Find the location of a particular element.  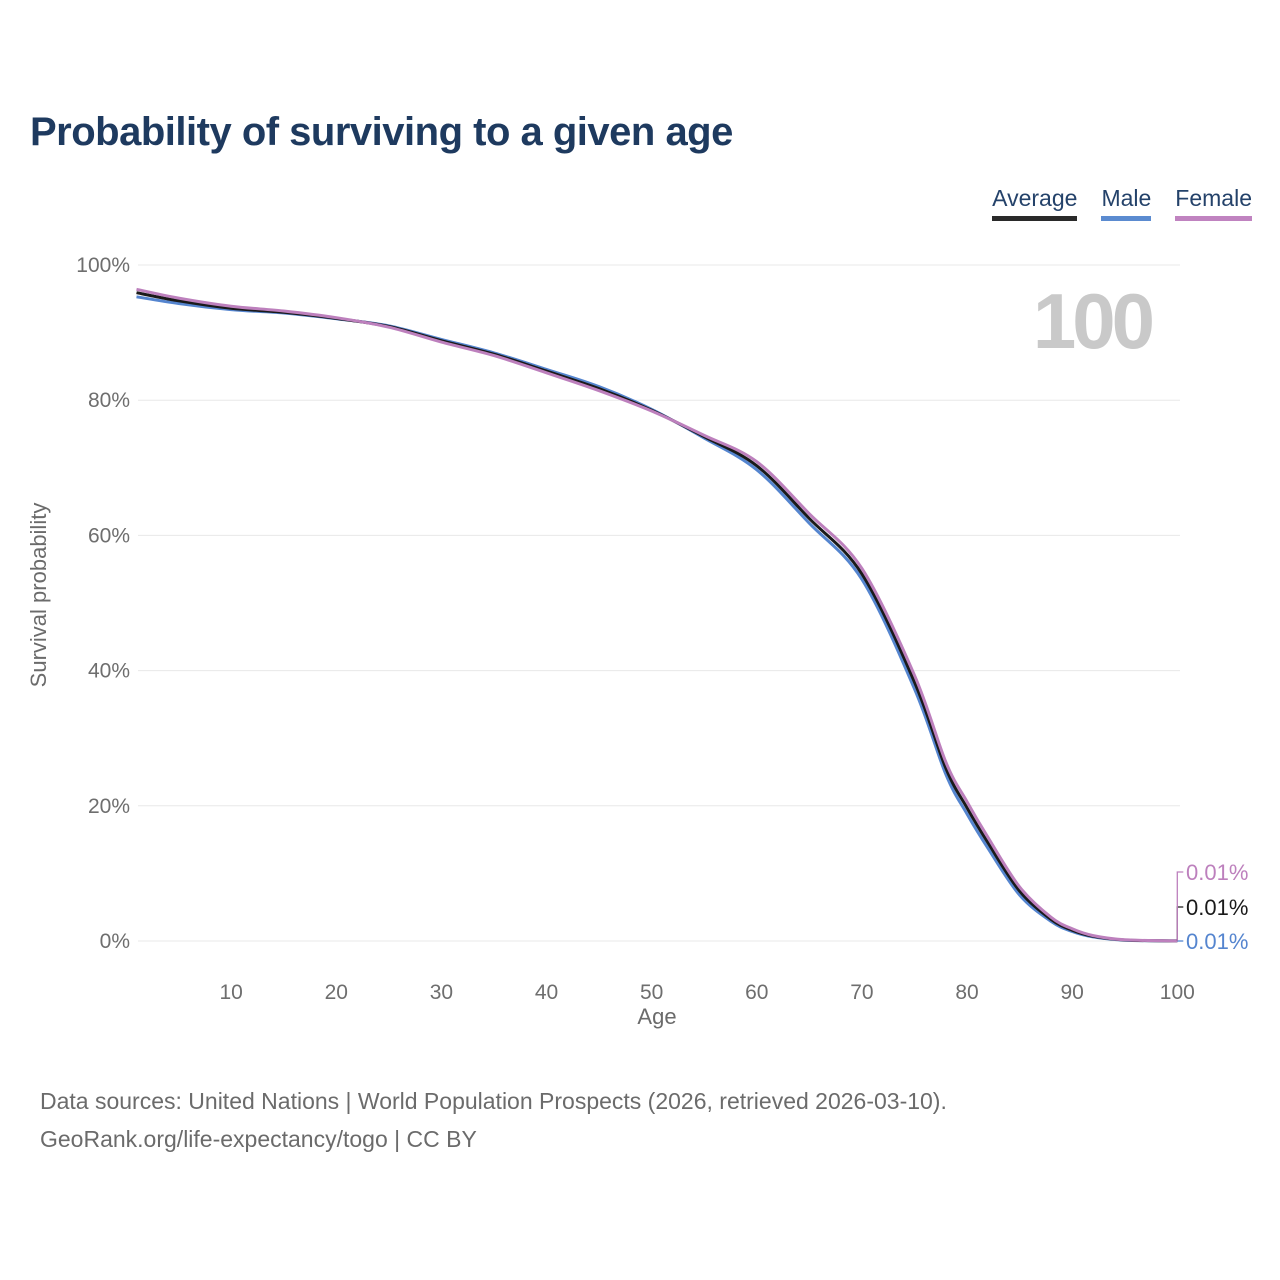

x-tick-label-60: 60 is located at coordinates (756, 992).